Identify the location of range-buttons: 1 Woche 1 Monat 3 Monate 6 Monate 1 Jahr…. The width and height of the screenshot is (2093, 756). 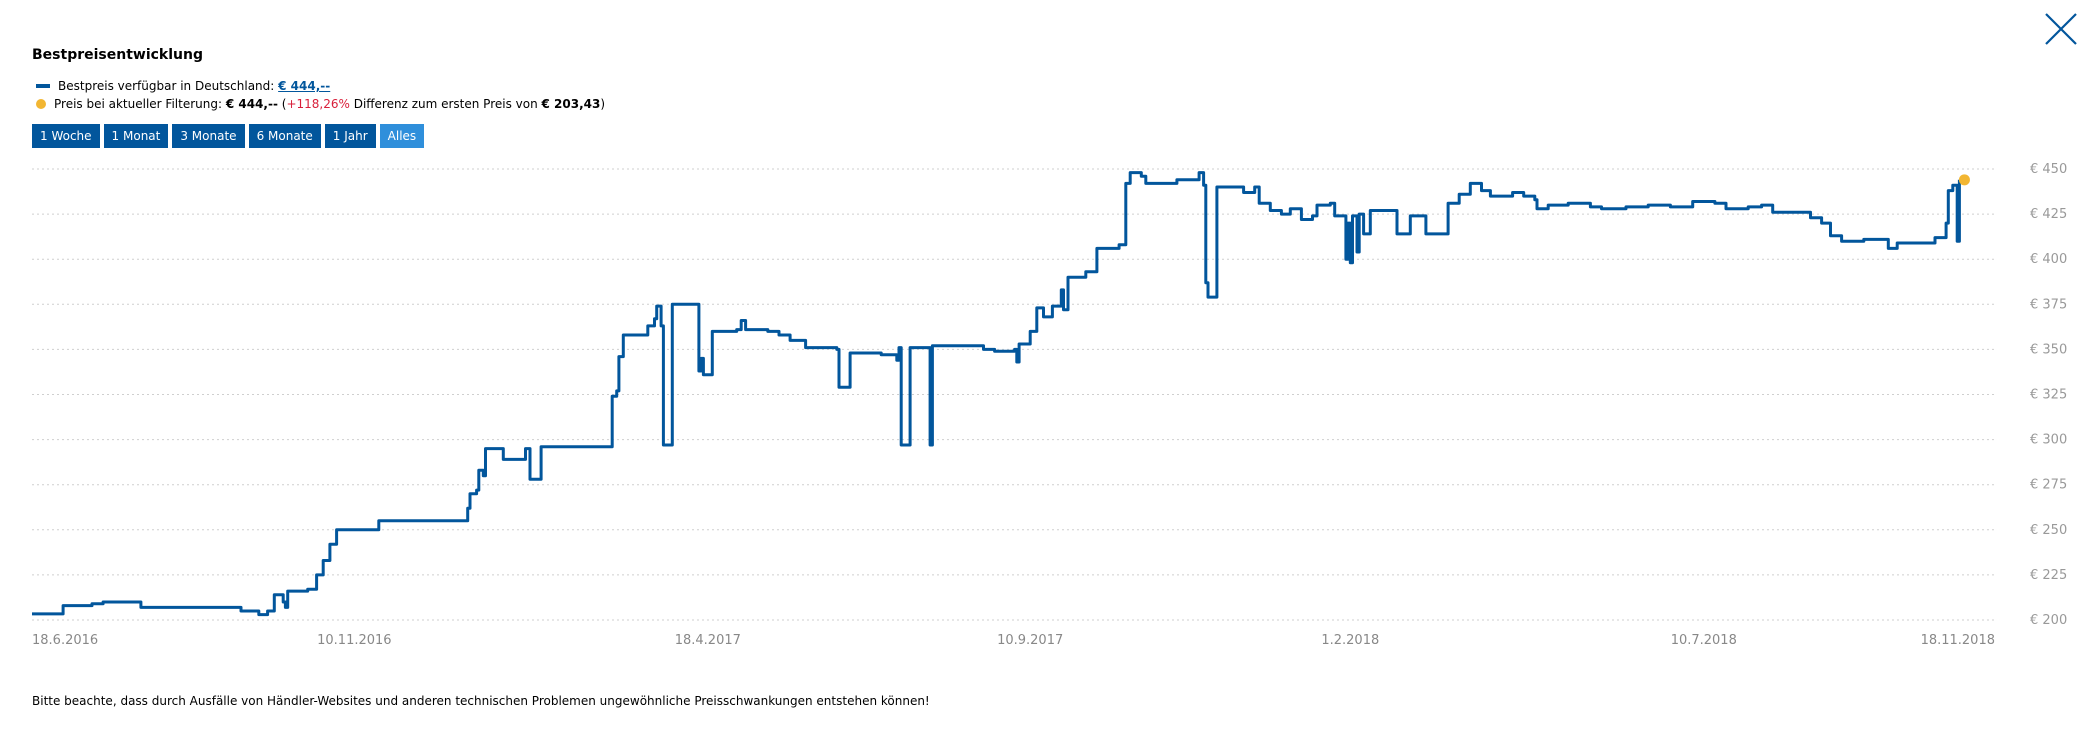
(228, 136).